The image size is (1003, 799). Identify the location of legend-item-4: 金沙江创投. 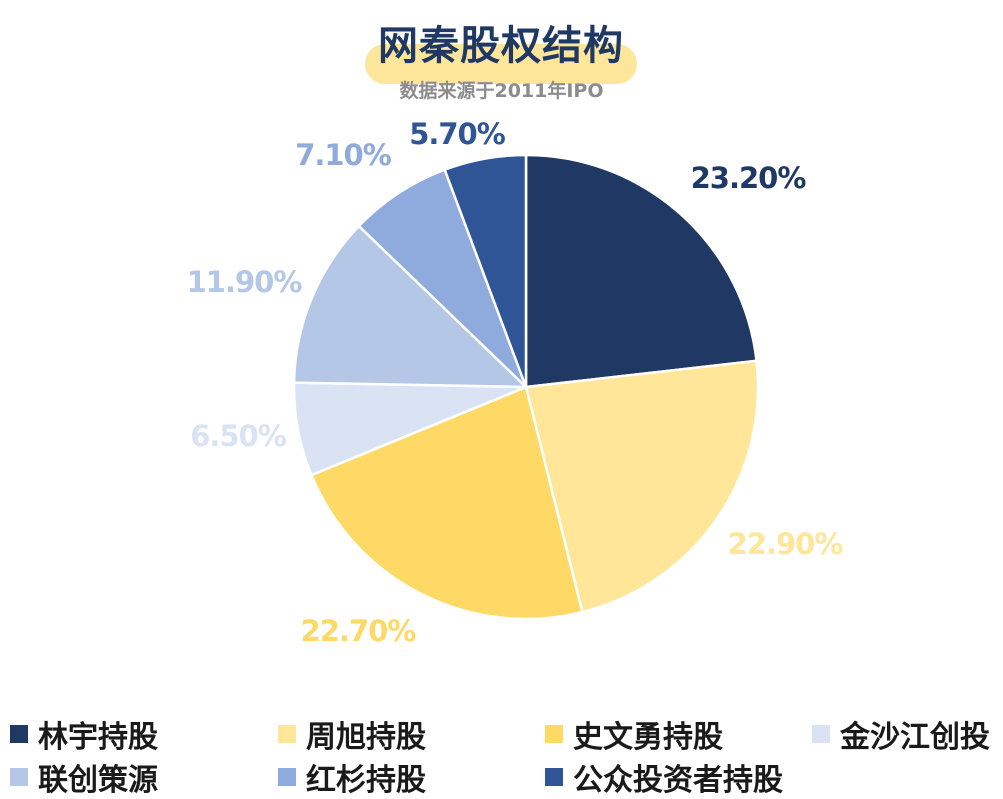
(901, 734).